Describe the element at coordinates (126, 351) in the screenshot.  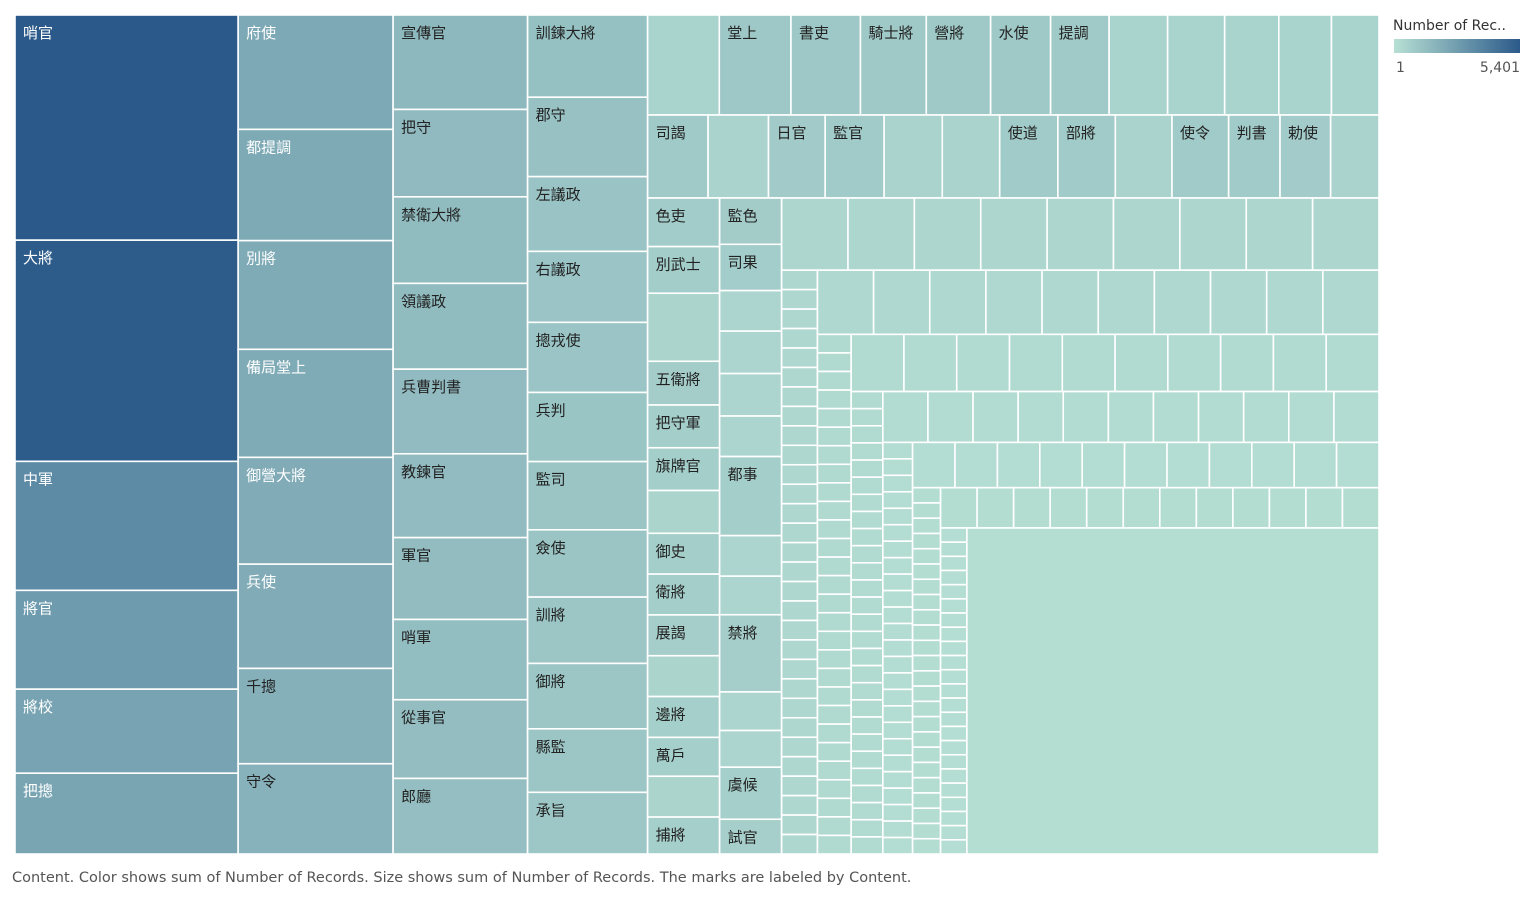
I see `treemap-cell-大將` at that location.